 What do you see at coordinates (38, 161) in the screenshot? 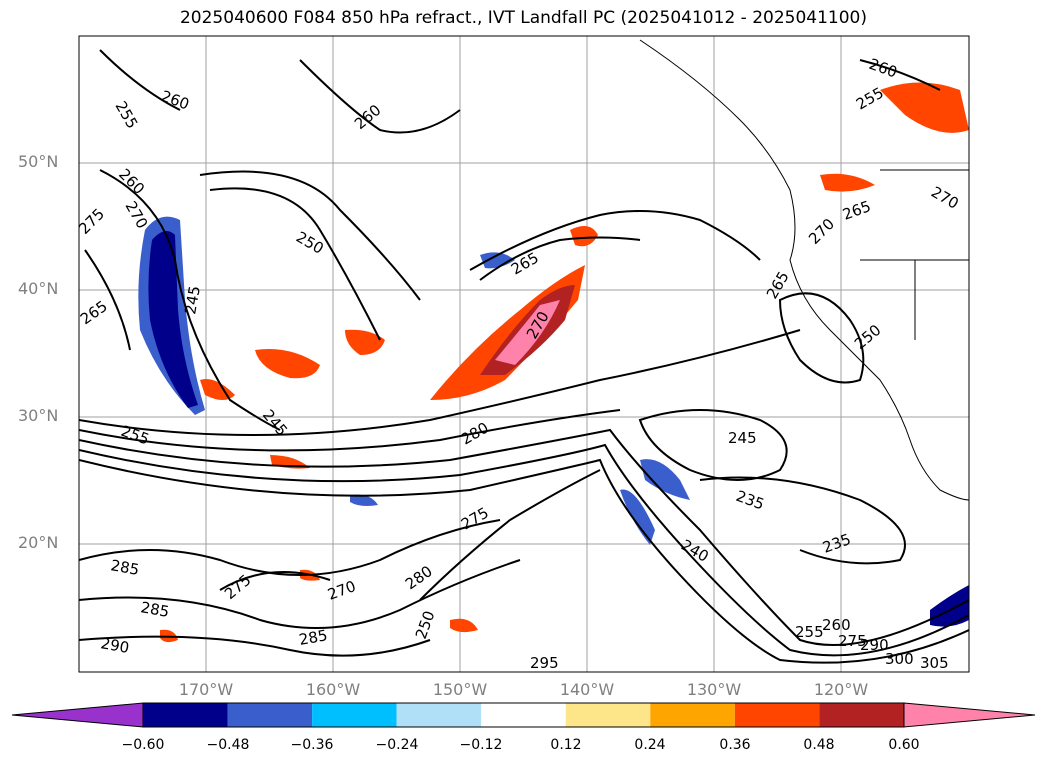
I see `lat-label: 50°N` at bounding box center [38, 161].